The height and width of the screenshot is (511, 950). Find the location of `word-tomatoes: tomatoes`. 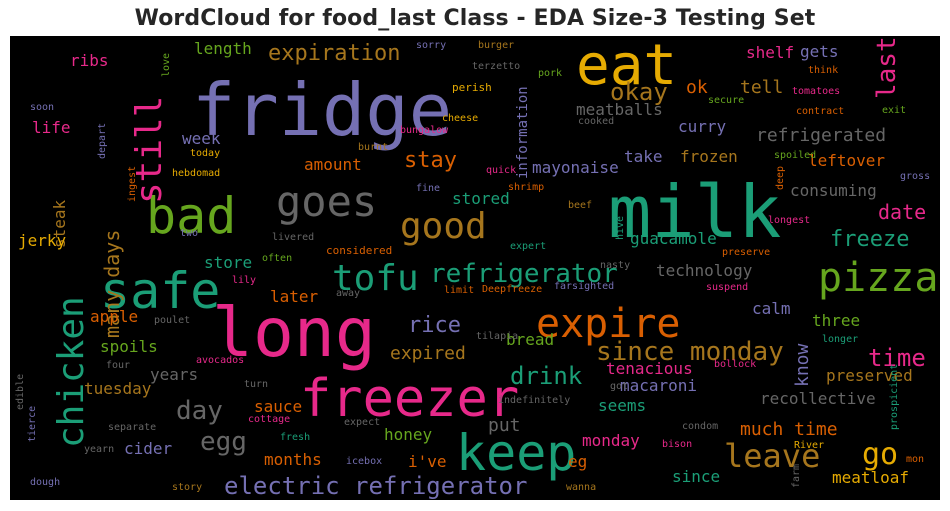

word-tomatoes: tomatoes is located at coordinates (816, 91).